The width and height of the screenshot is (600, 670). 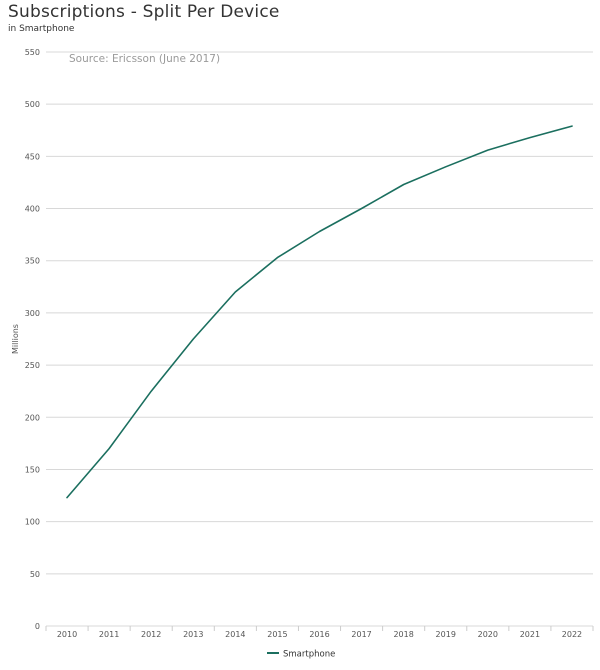 I want to click on legend-label-smartphone: Smartphone, so click(x=309, y=655).